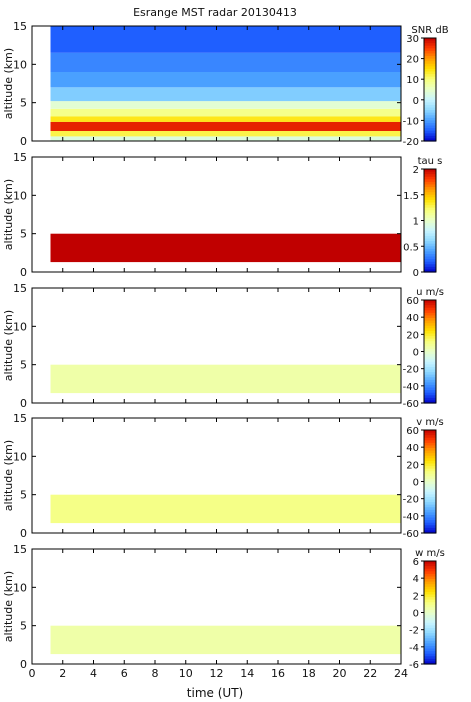 The height and width of the screenshot is (702, 471). Describe the element at coordinates (62, 673) in the screenshot. I see `x-tick-label: 2` at that location.